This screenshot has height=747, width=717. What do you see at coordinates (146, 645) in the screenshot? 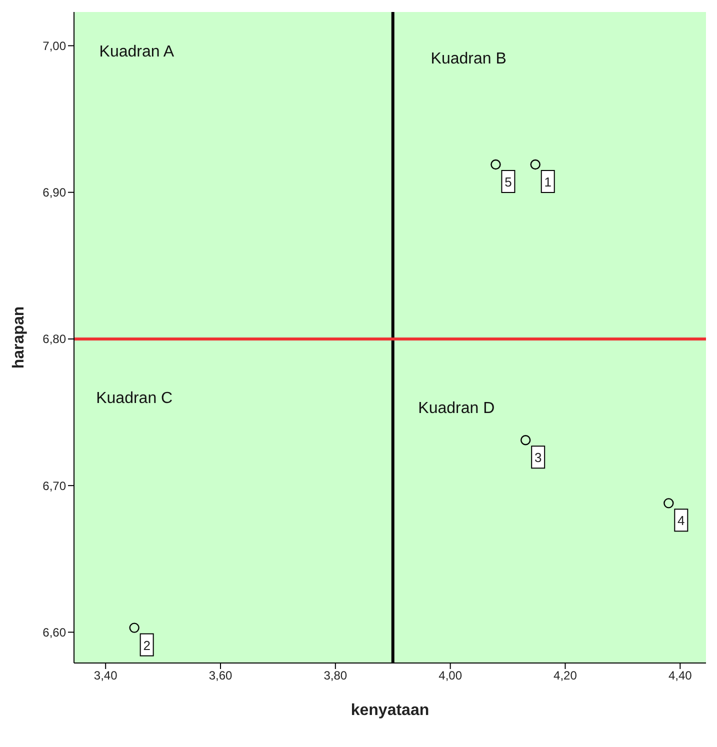
I see `annotation: 2` at bounding box center [146, 645].